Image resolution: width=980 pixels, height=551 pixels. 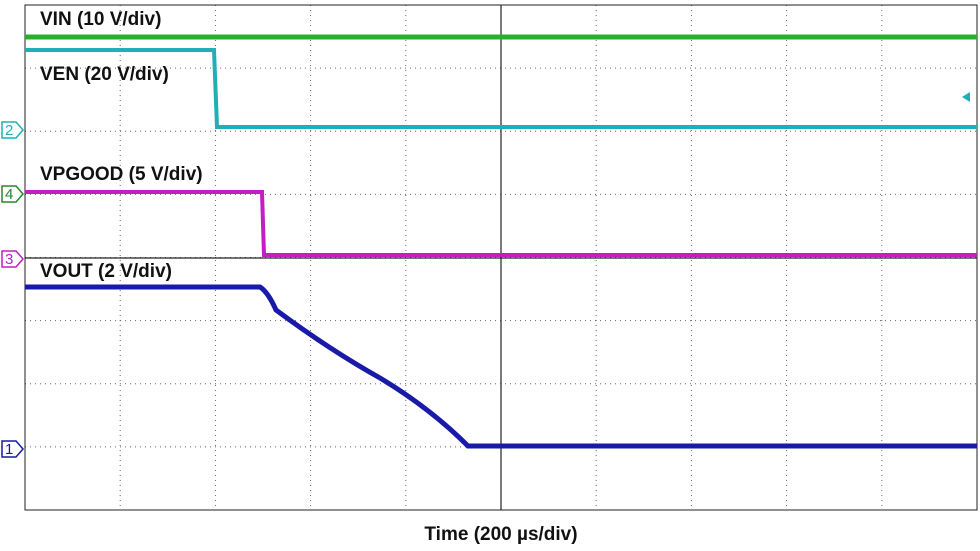 What do you see at coordinates (9, 130) in the screenshot?
I see `ch2-number: 2` at bounding box center [9, 130].